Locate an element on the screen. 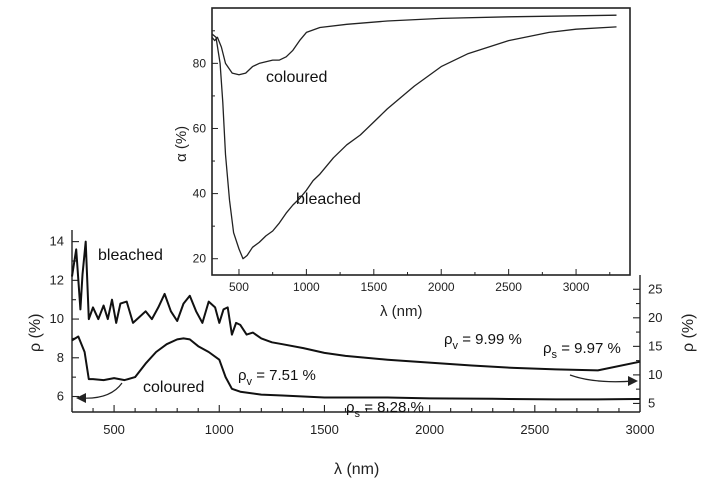  right-y-tick-label: 20 is located at coordinates (655, 317).